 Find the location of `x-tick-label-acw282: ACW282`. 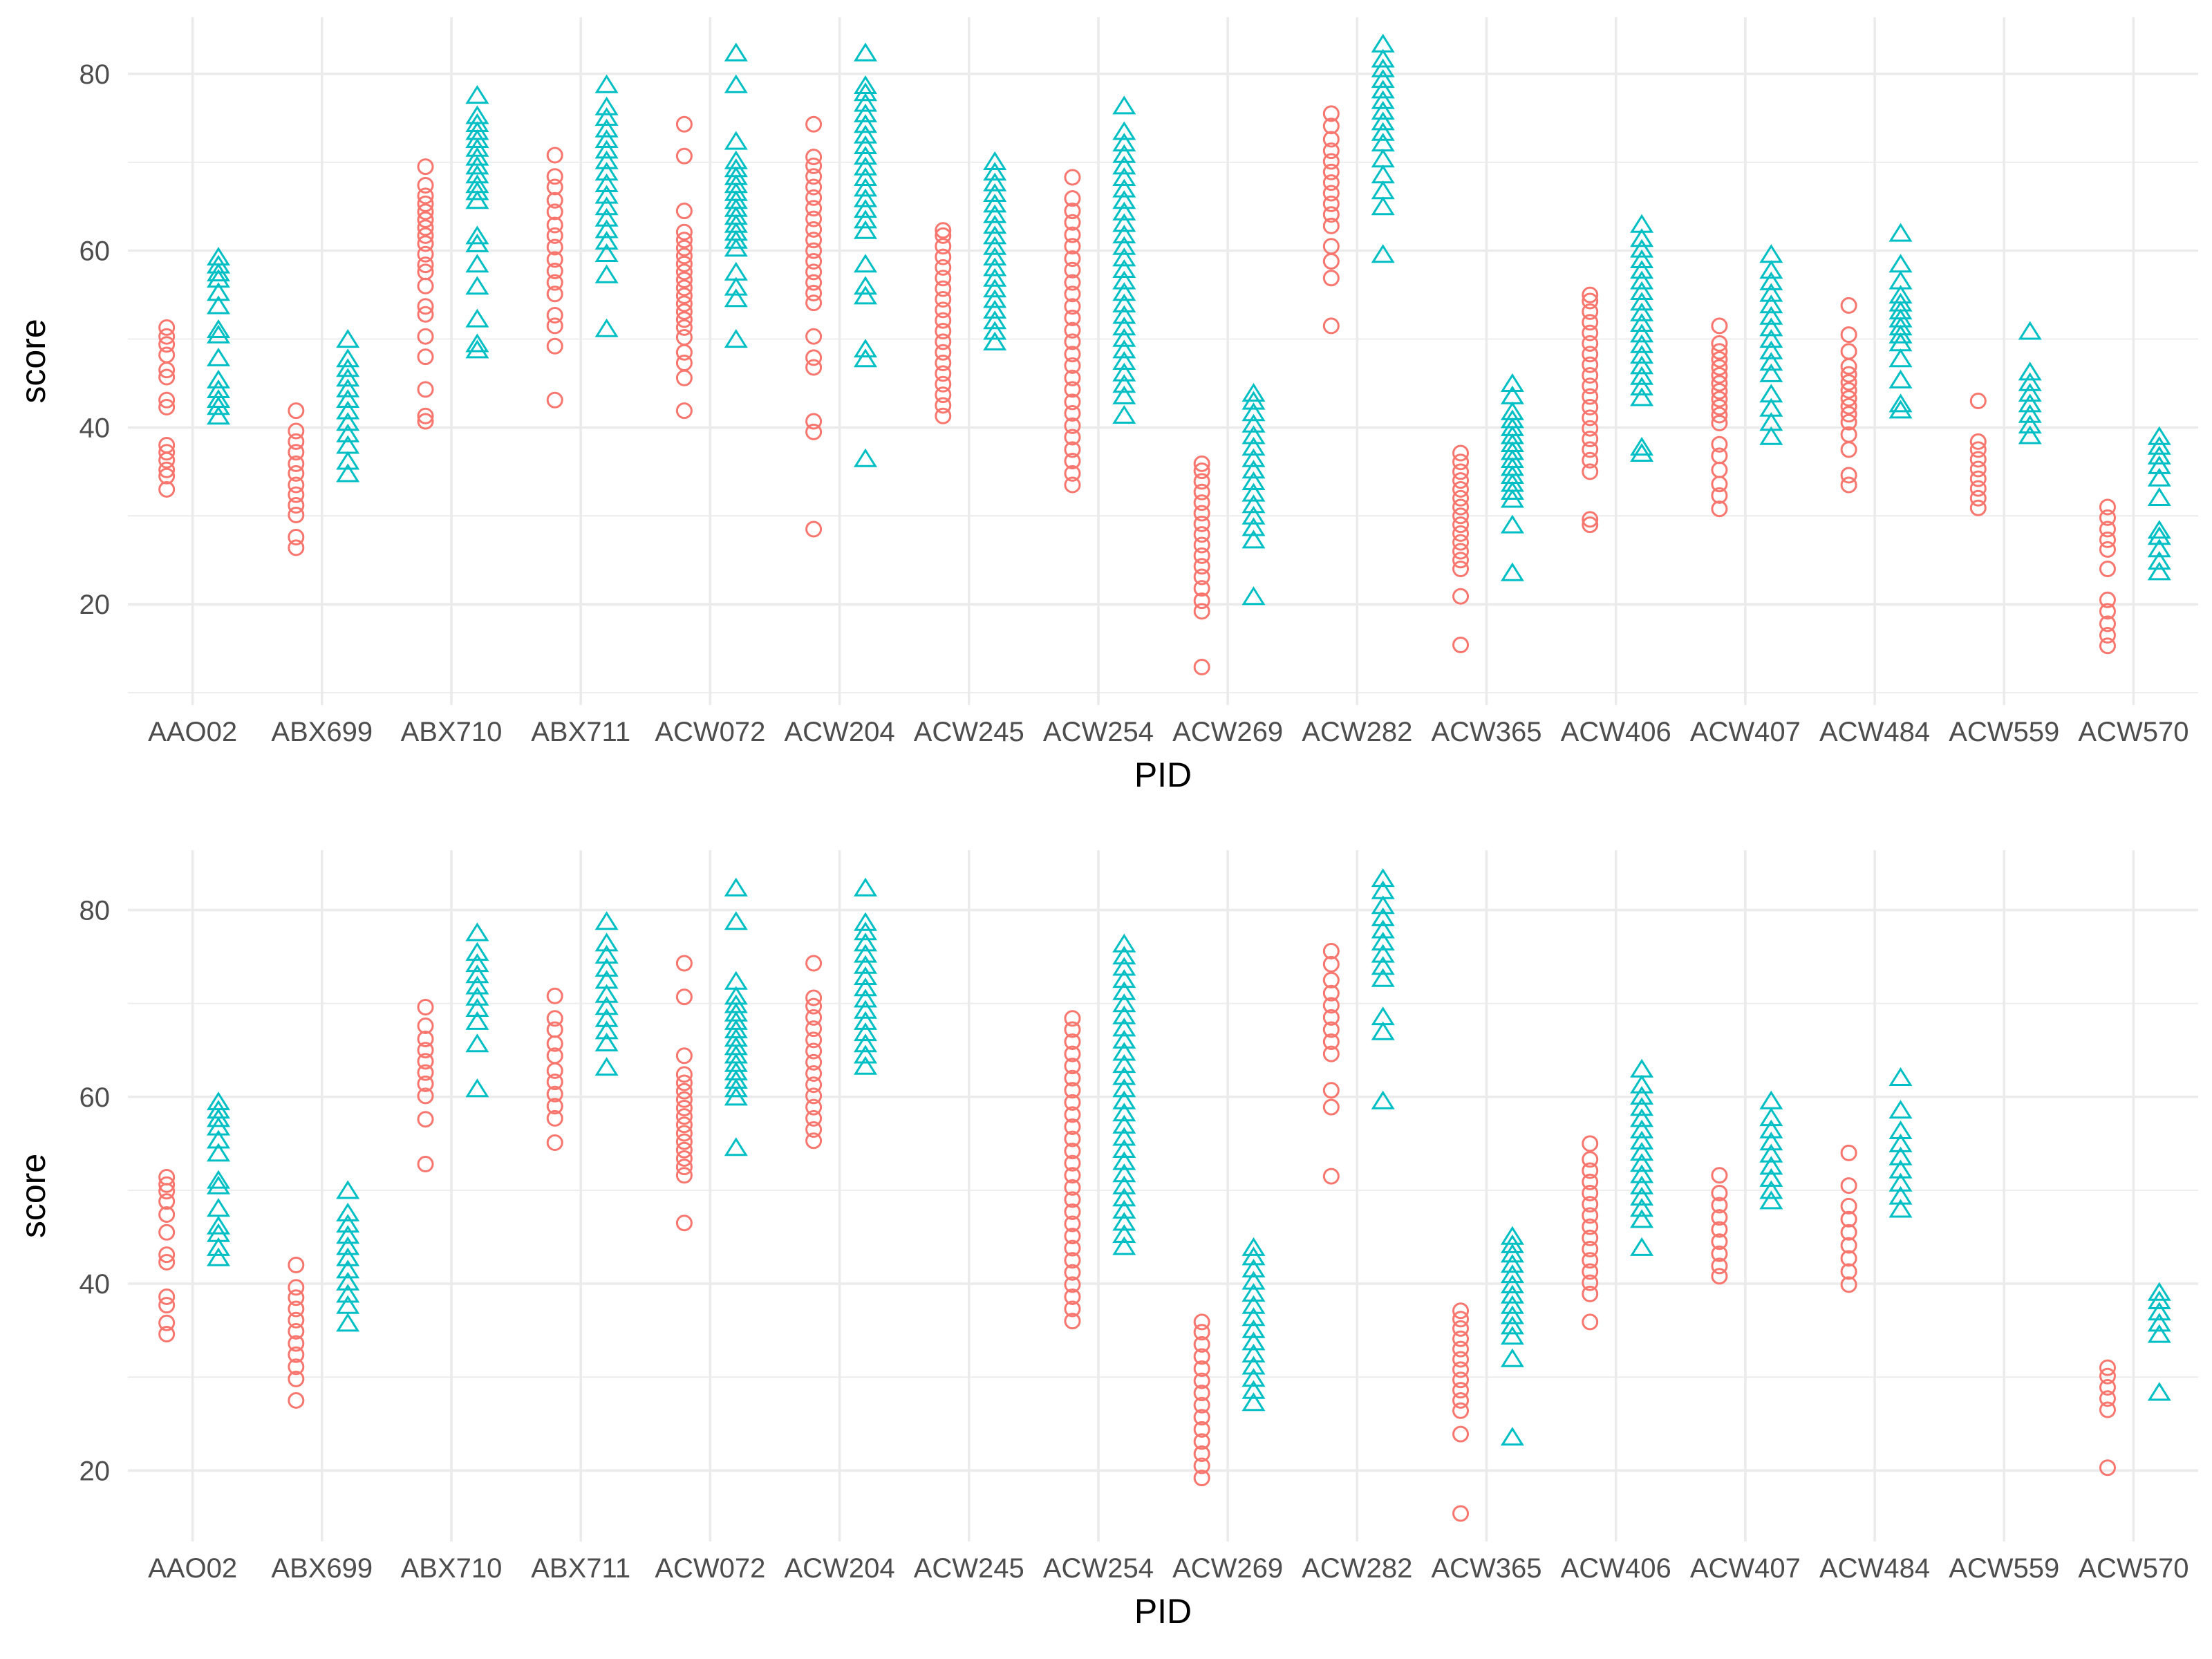

x-tick-label-acw282: ACW282 is located at coordinates (1357, 1568).